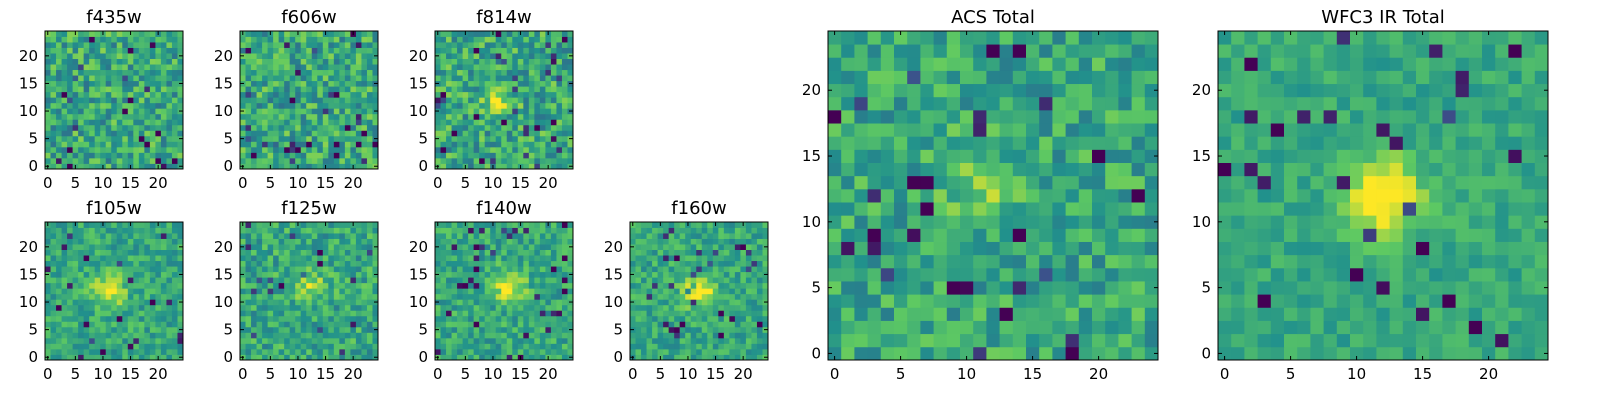 The image size is (1600, 400). Describe the element at coordinates (228, 357) in the screenshot. I see `y-tick-label: 0` at that location.